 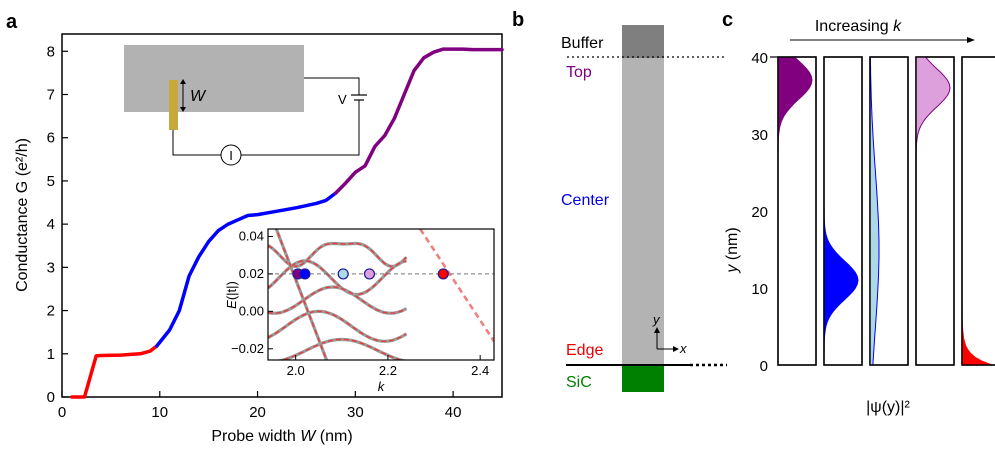 I want to click on band-dashed-edge, so click(x=301, y=294).